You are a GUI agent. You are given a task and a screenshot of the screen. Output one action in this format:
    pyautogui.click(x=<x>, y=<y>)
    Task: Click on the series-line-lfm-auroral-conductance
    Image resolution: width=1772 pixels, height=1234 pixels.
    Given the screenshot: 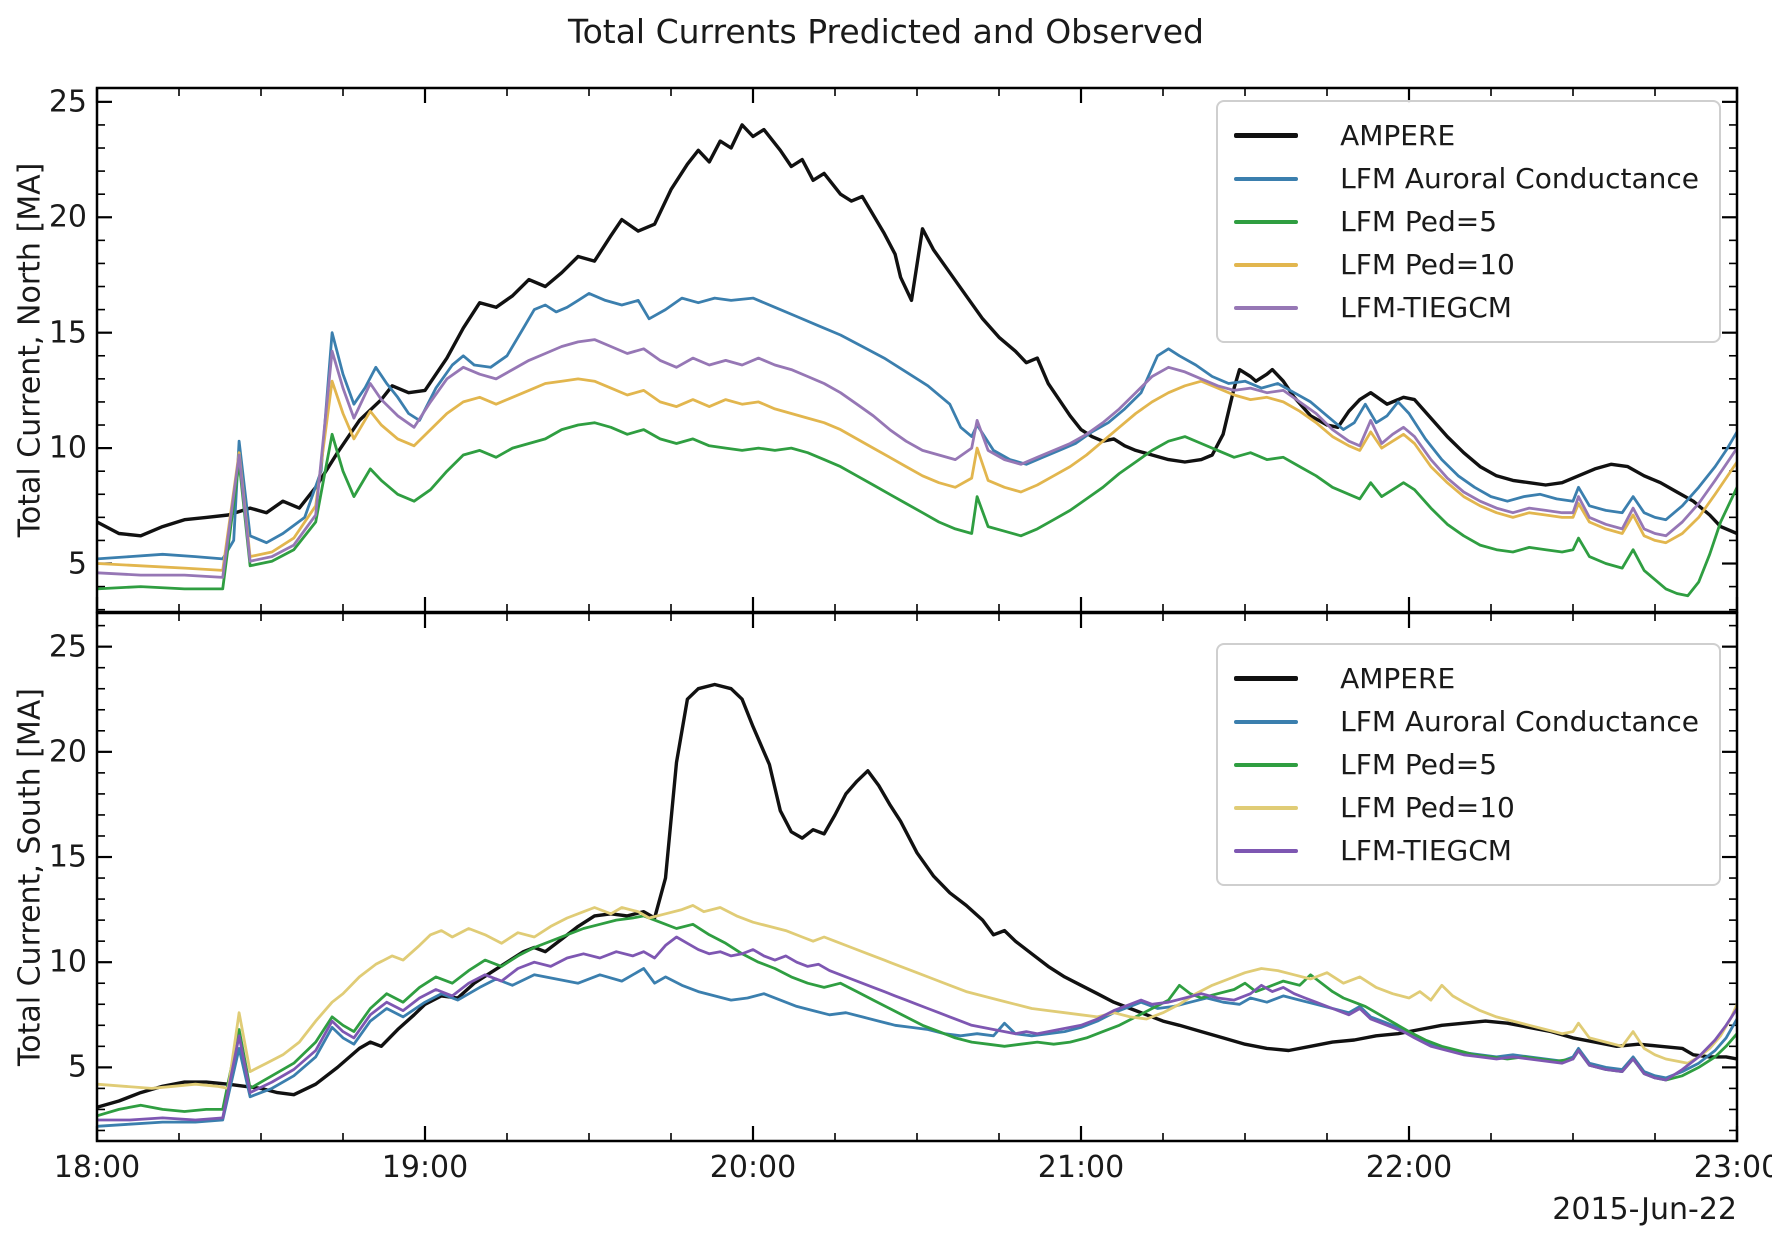 What is the action you would take?
    pyautogui.click(x=917, y=1047)
    